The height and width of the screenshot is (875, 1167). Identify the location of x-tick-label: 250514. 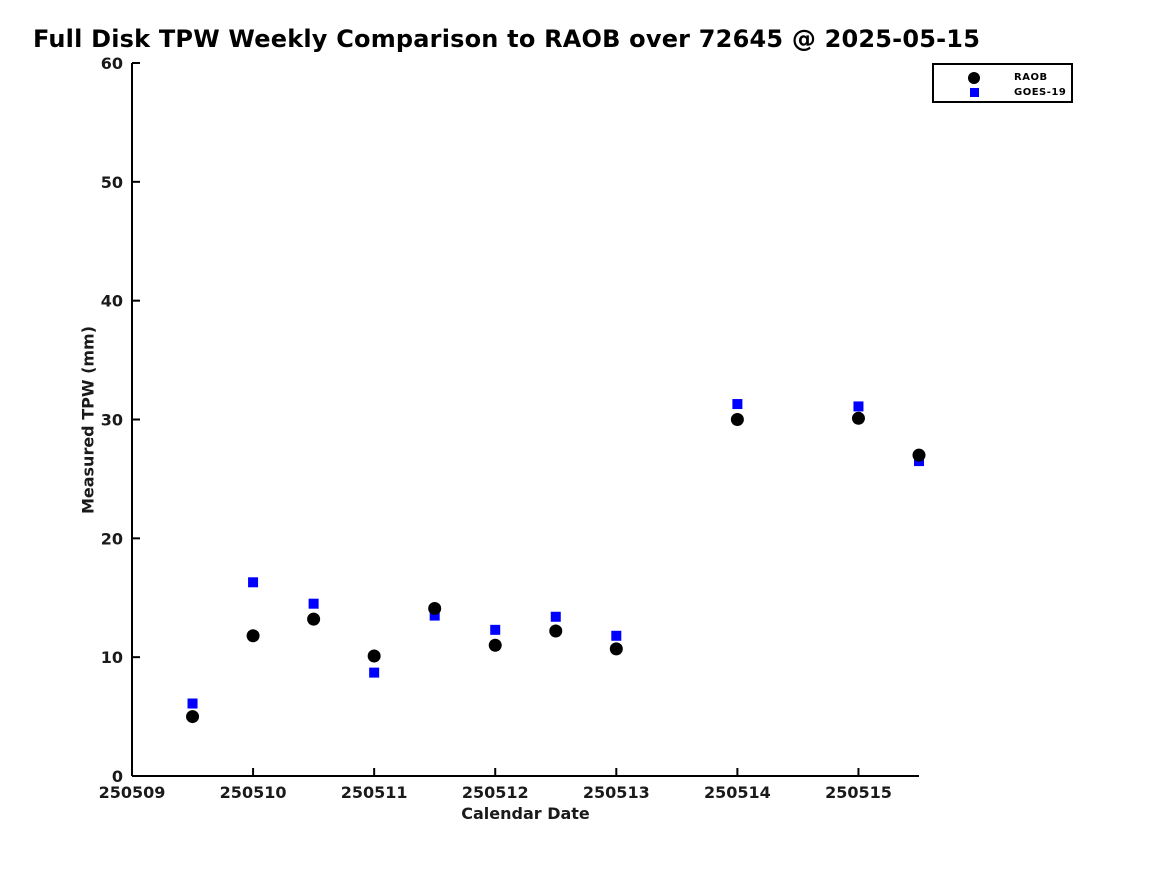
(737, 792).